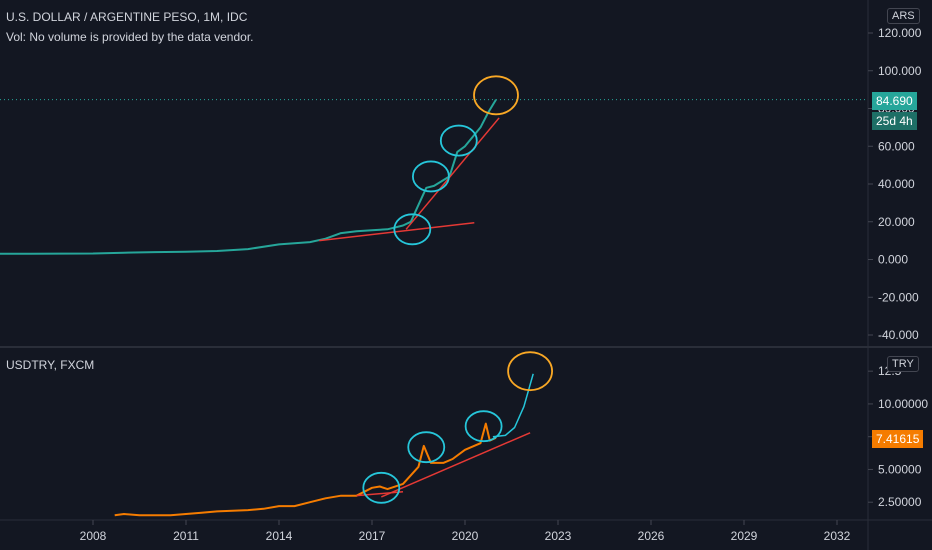  I want to click on ars-y-tick-label: 0.000, so click(893, 260).